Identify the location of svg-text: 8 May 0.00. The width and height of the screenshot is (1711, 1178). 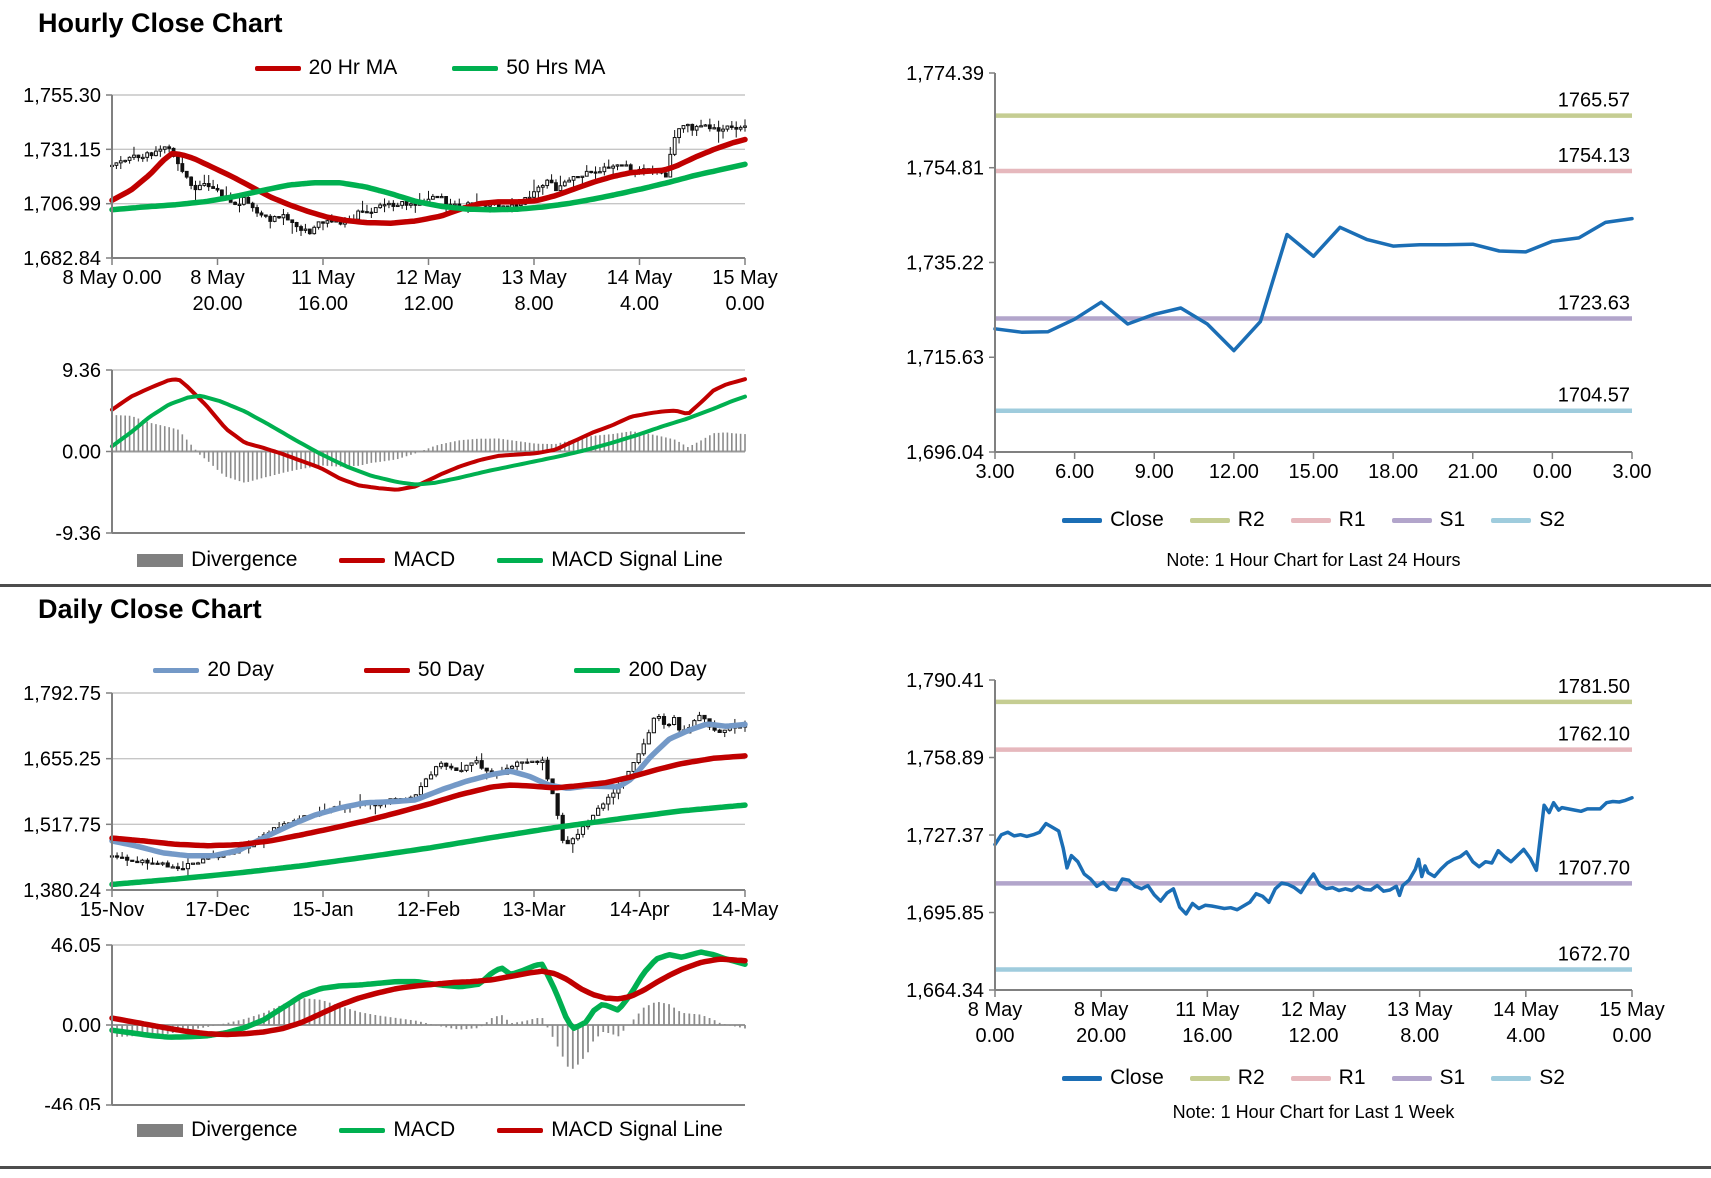
(112, 278).